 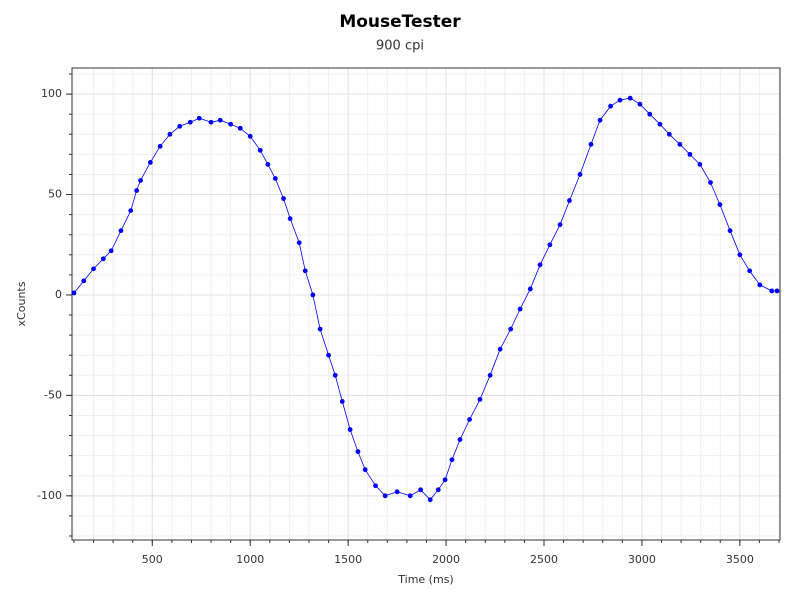 What do you see at coordinates (425, 579) in the screenshot?
I see `x-axis-label: Time (ms)` at bounding box center [425, 579].